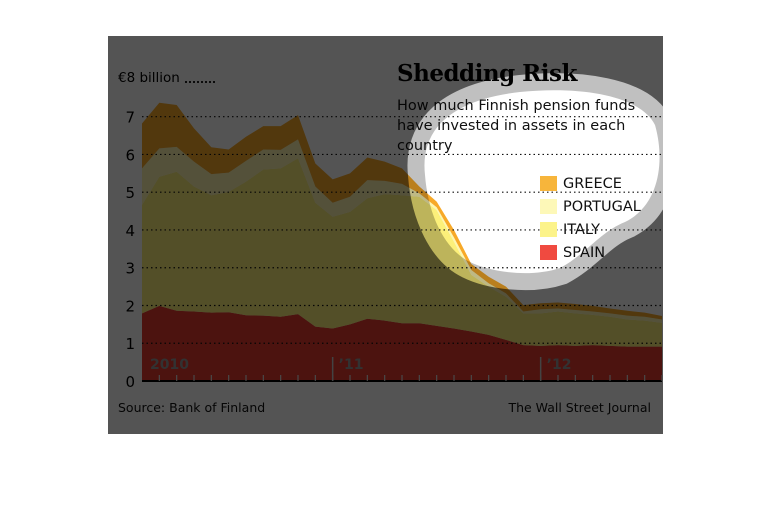  Describe the element at coordinates (559, 365) in the screenshot. I see `x-year-label: ’12` at that location.